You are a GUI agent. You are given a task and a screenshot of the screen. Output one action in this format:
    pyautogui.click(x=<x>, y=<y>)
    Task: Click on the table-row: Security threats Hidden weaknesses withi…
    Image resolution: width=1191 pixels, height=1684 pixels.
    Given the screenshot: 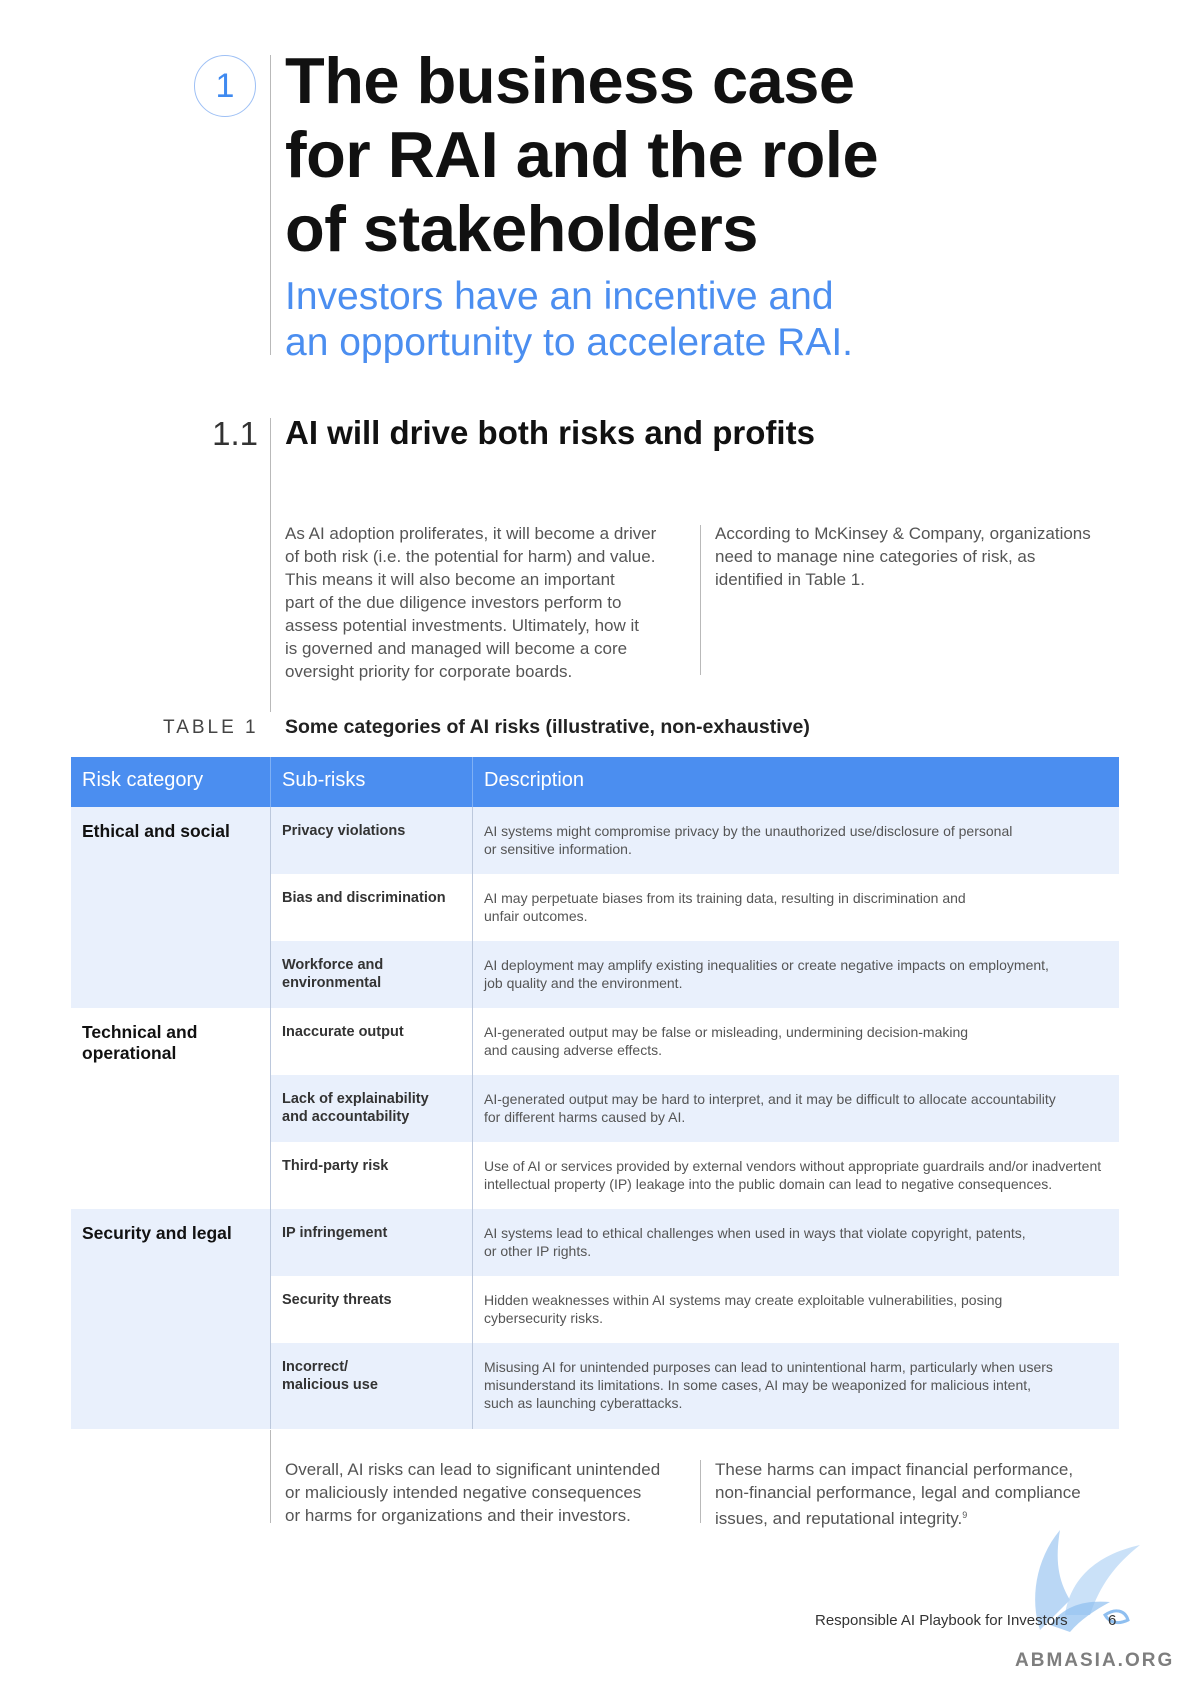 What is the action you would take?
    pyautogui.click(x=595, y=1309)
    